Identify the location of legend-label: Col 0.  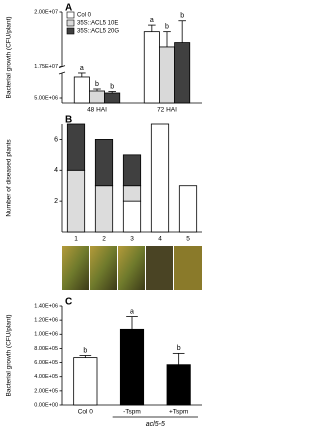
(84, 16).